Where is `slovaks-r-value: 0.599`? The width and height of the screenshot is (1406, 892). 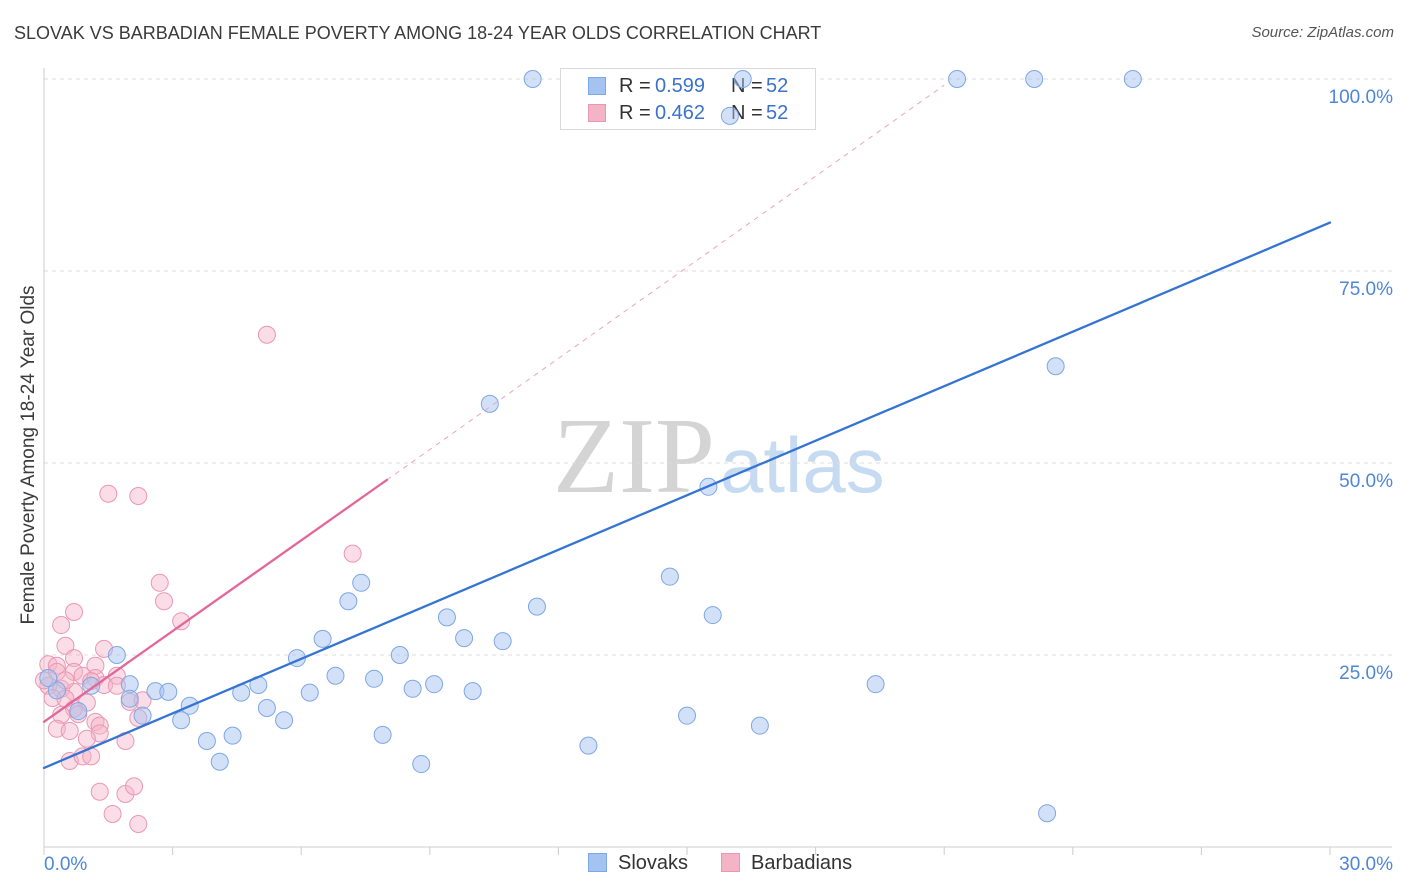
slovaks-r-value: 0.599 is located at coordinates (680, 86).